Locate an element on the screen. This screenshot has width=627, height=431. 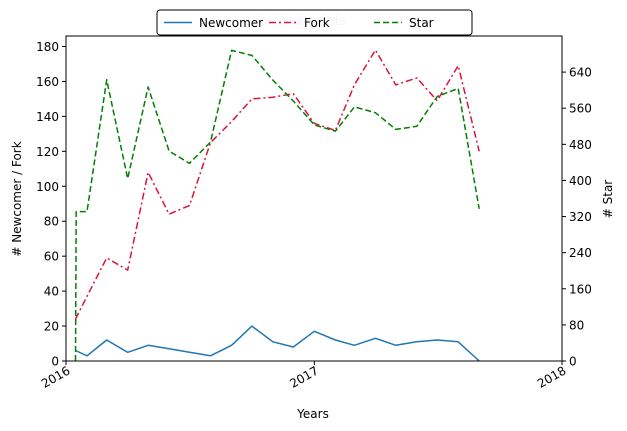
legend: Newcomer Fork Star is located at coordinates (314, 22).